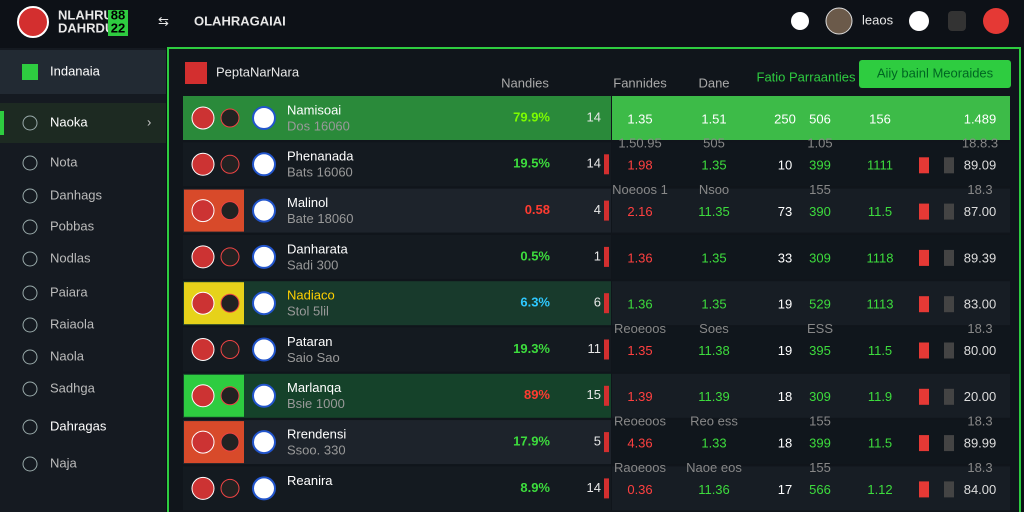 The height and width of the screenshot is (512, 1024). Describe the element at coordinates (75, 70) in the screenshot. I see `sidebar-item: Indanaia` at that location.